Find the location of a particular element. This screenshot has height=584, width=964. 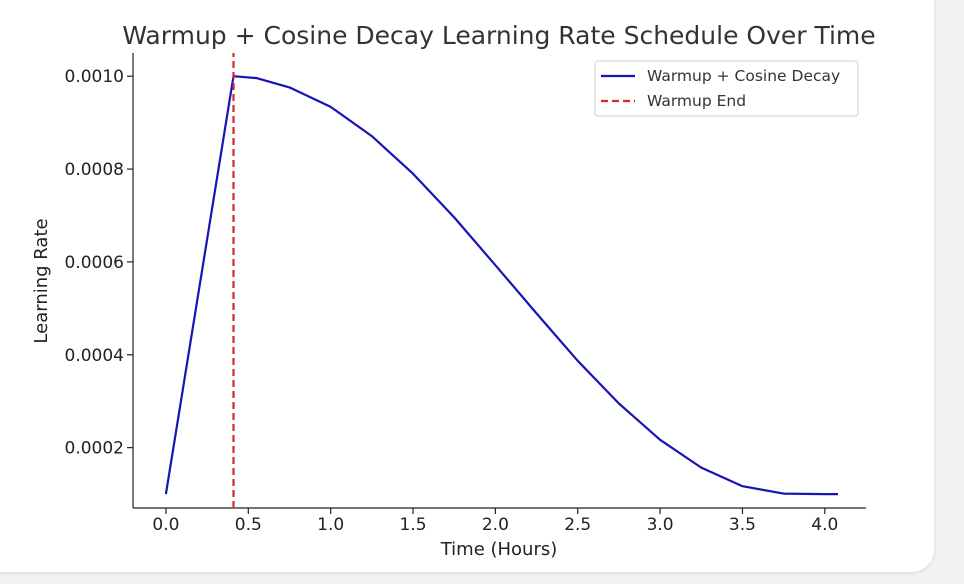

x-tick-label: 2.5 is located at coordinates (577, 525).